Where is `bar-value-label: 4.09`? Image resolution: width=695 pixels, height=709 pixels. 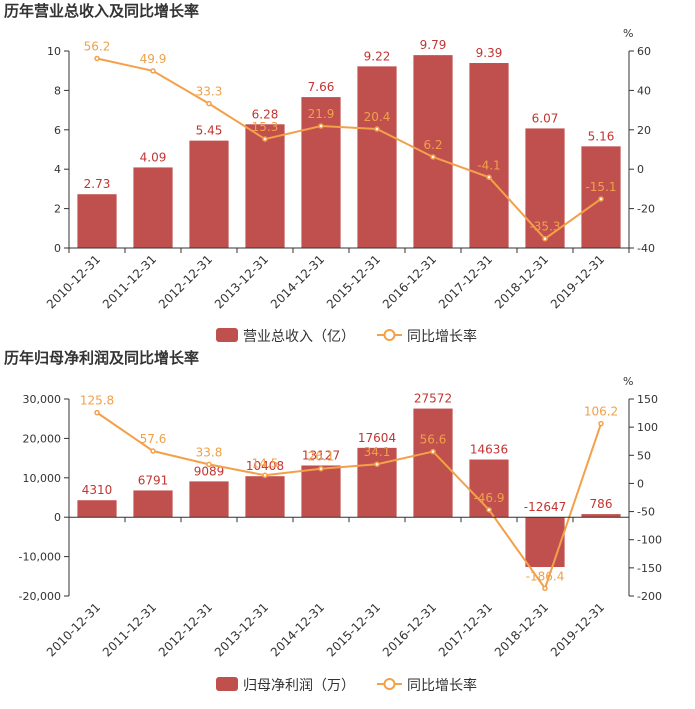 bar-value-label: 4.09 is located at coordinates (153, 157).